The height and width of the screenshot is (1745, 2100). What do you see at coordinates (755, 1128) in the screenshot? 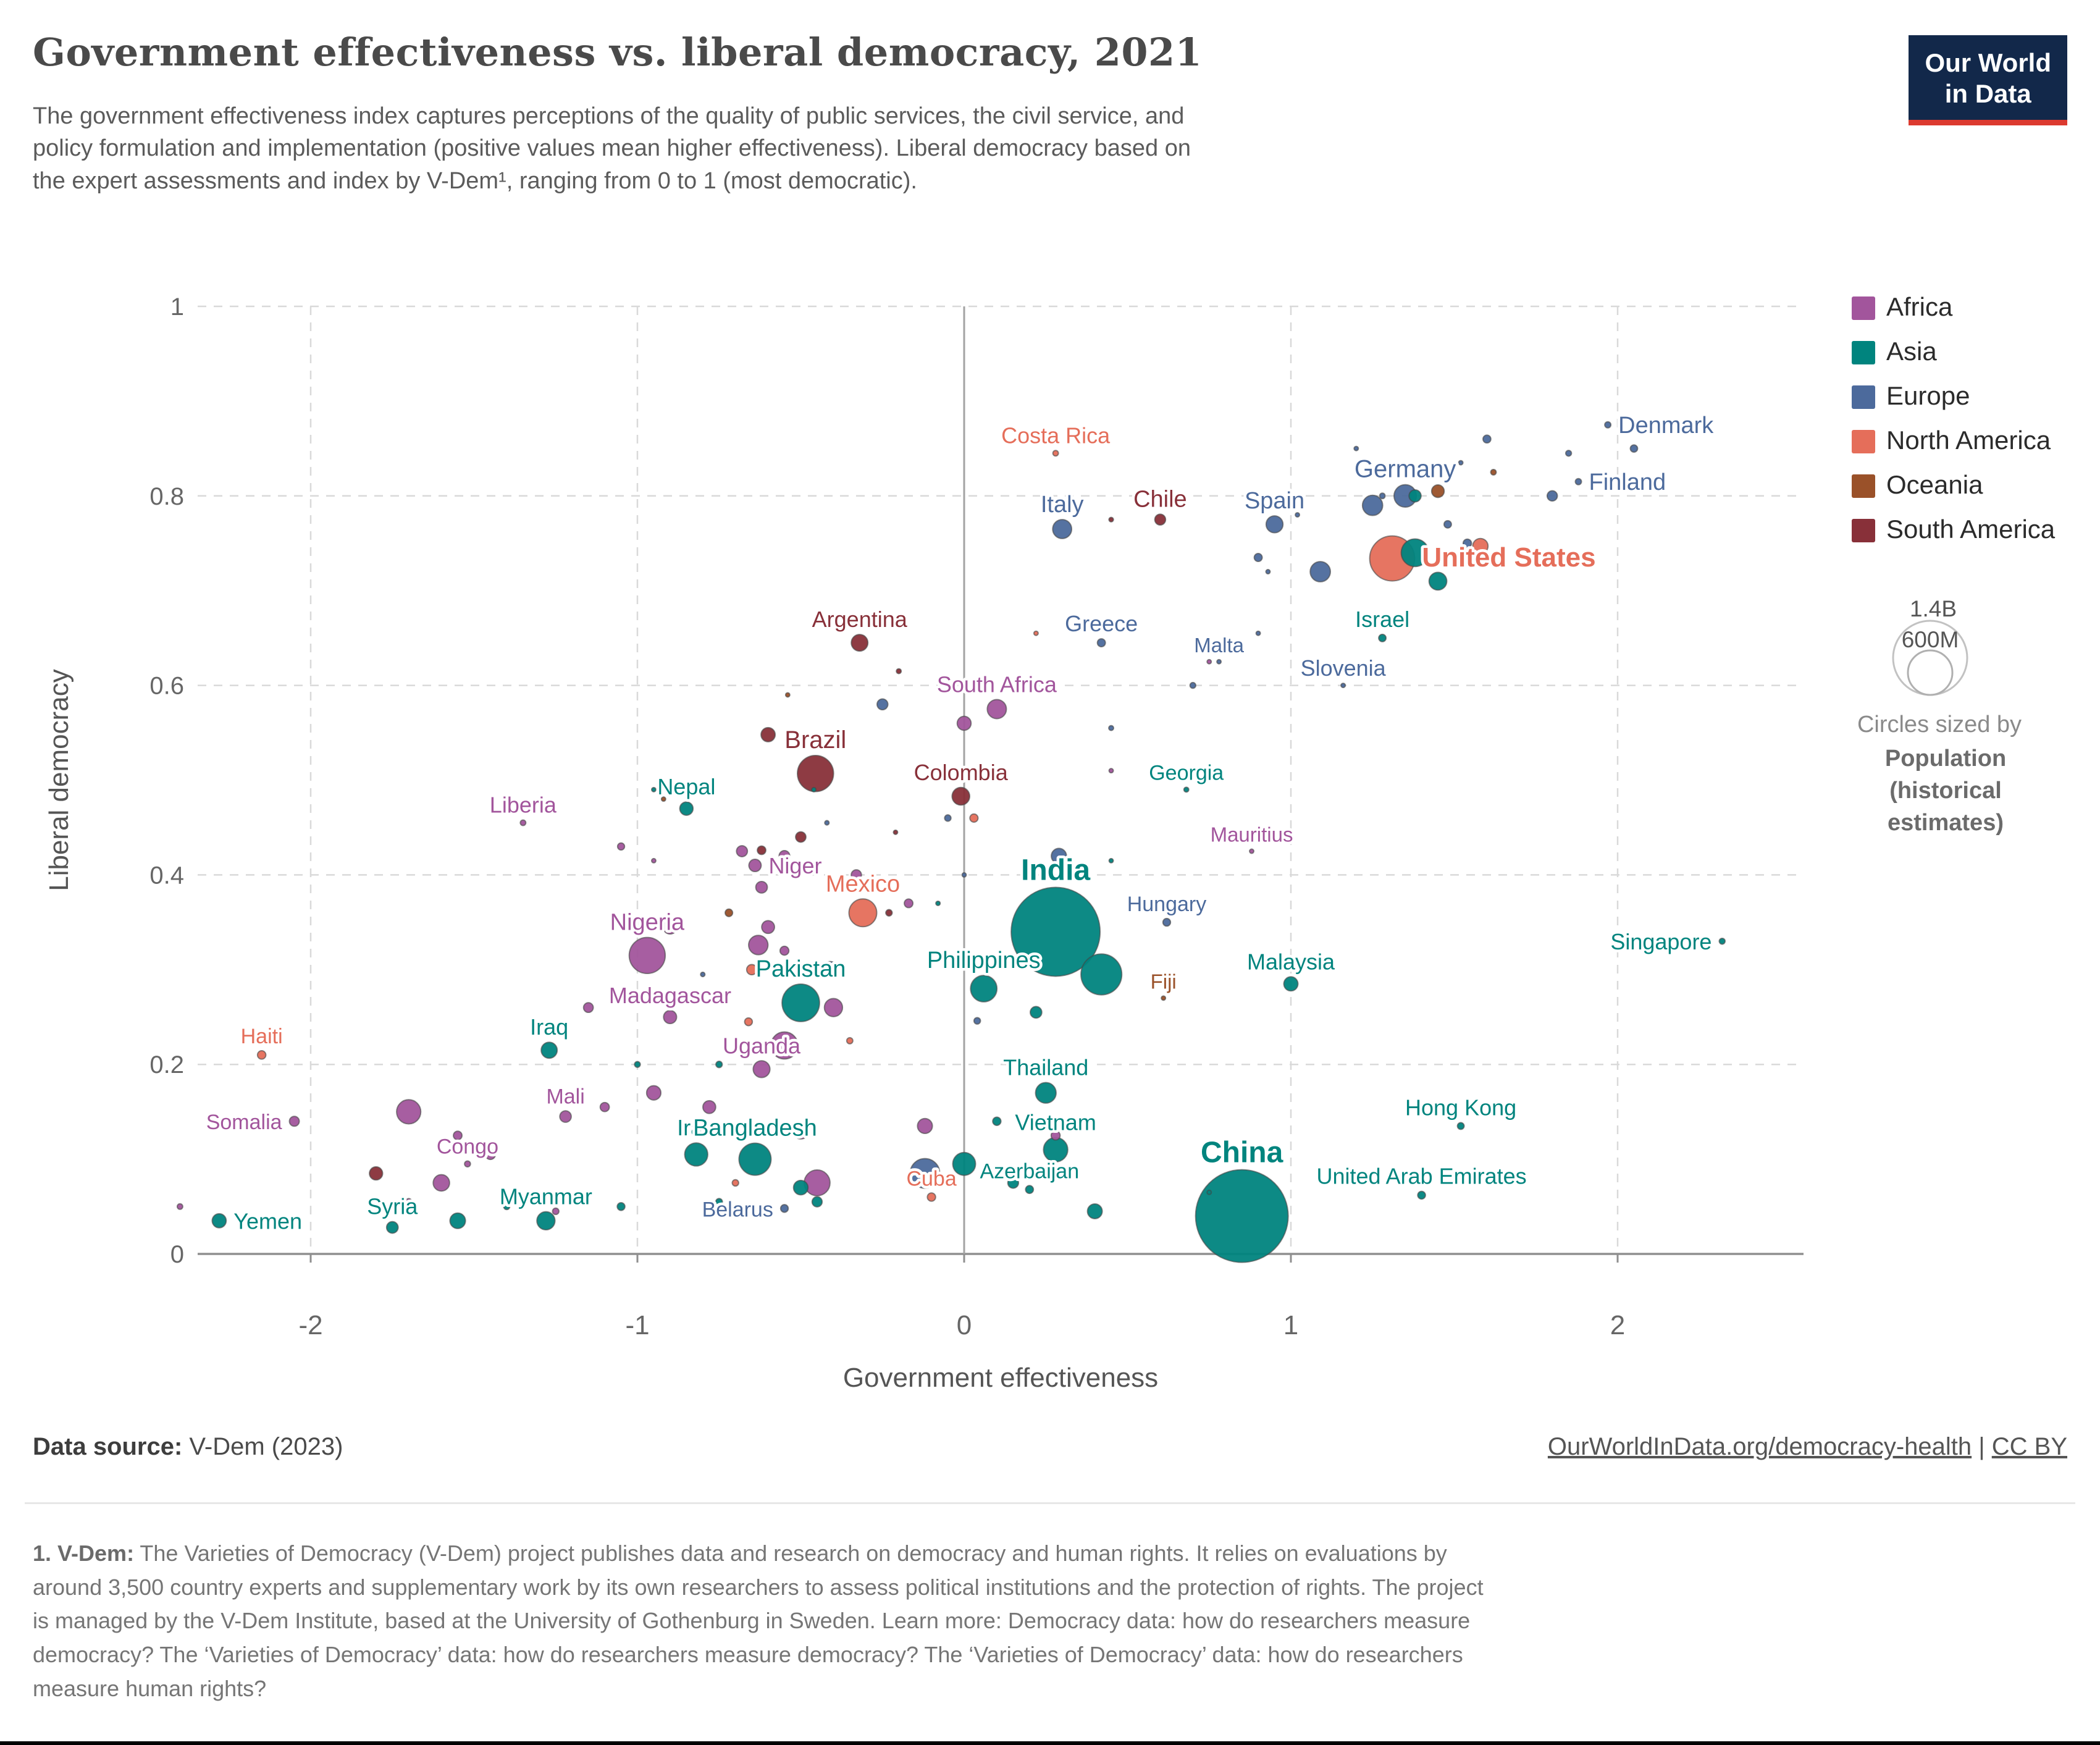
I see `country-label-bangladesh: Bangladesh` at bounding box center [755, 1128].